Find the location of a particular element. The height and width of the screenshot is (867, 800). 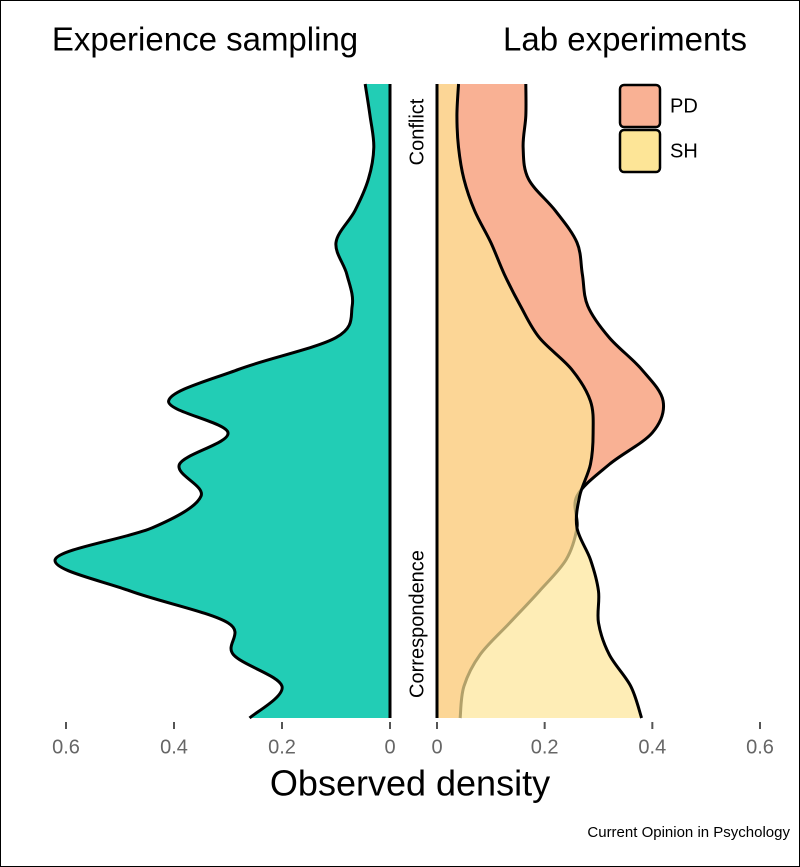

source: Current Opinion in Psychology is located at coordinates (688, 832).